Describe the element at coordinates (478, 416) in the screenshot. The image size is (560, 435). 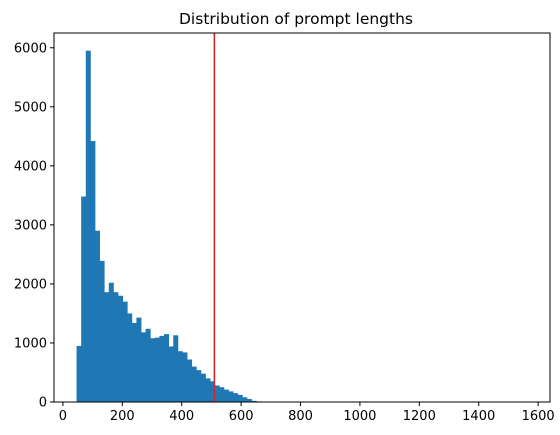
I see `x-tick-label: 1400` at that location.